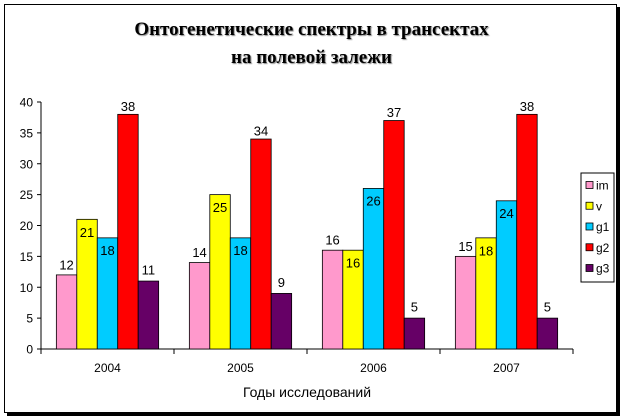 The image size is (623, 419). Describe the element at coordinates (27, 288) in the screenshot. I see `y-tick-label: 10` at that location.